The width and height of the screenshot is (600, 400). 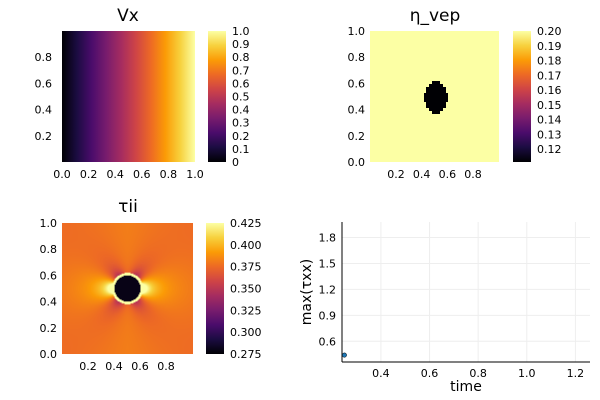 I want to click on colorbar-vx, so click(x=217, y=96).